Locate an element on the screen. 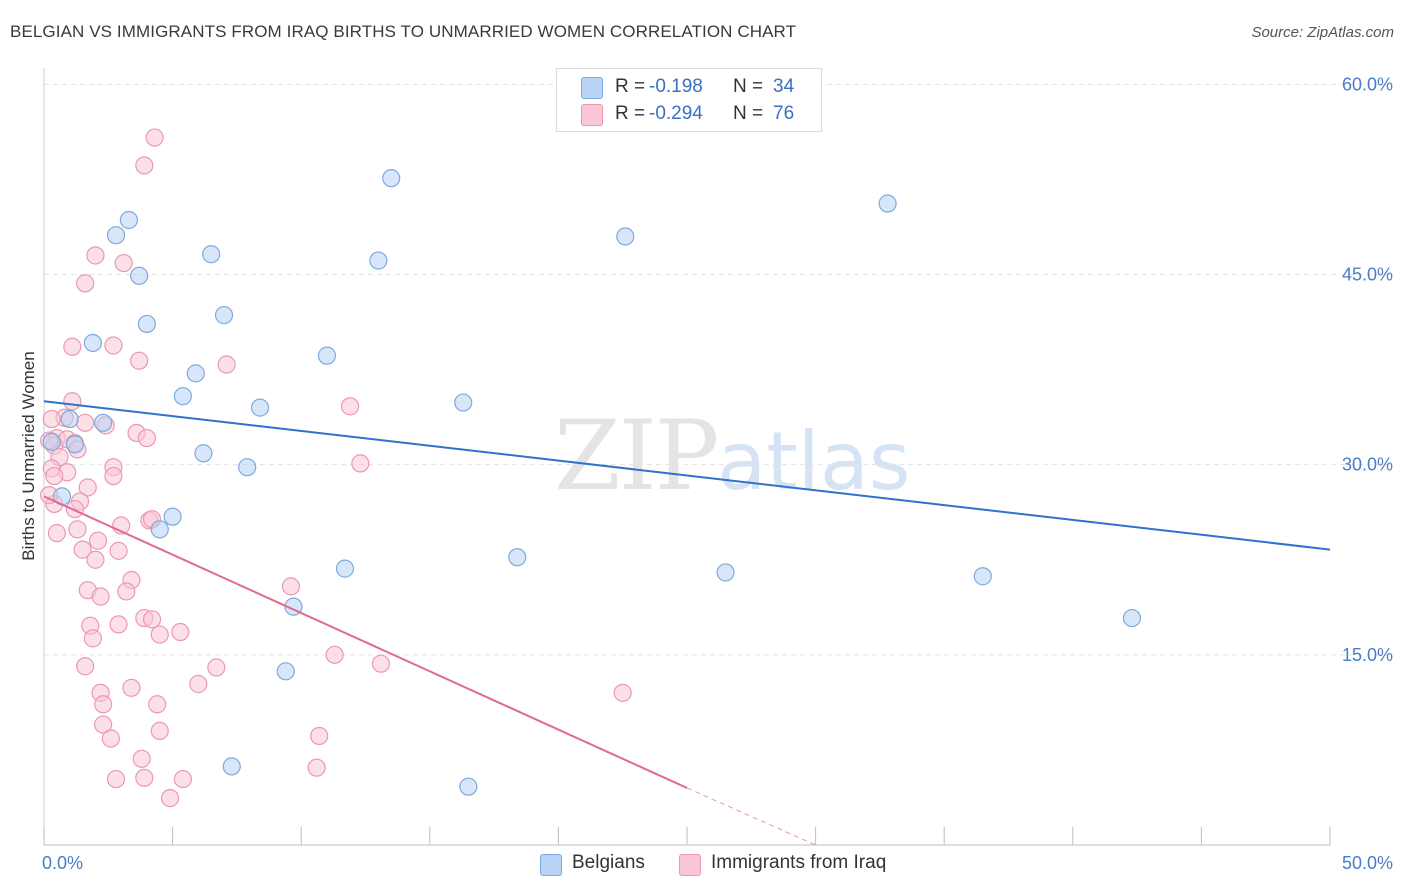  watermark-atlas: atlas is located at coordinates (814, 461).